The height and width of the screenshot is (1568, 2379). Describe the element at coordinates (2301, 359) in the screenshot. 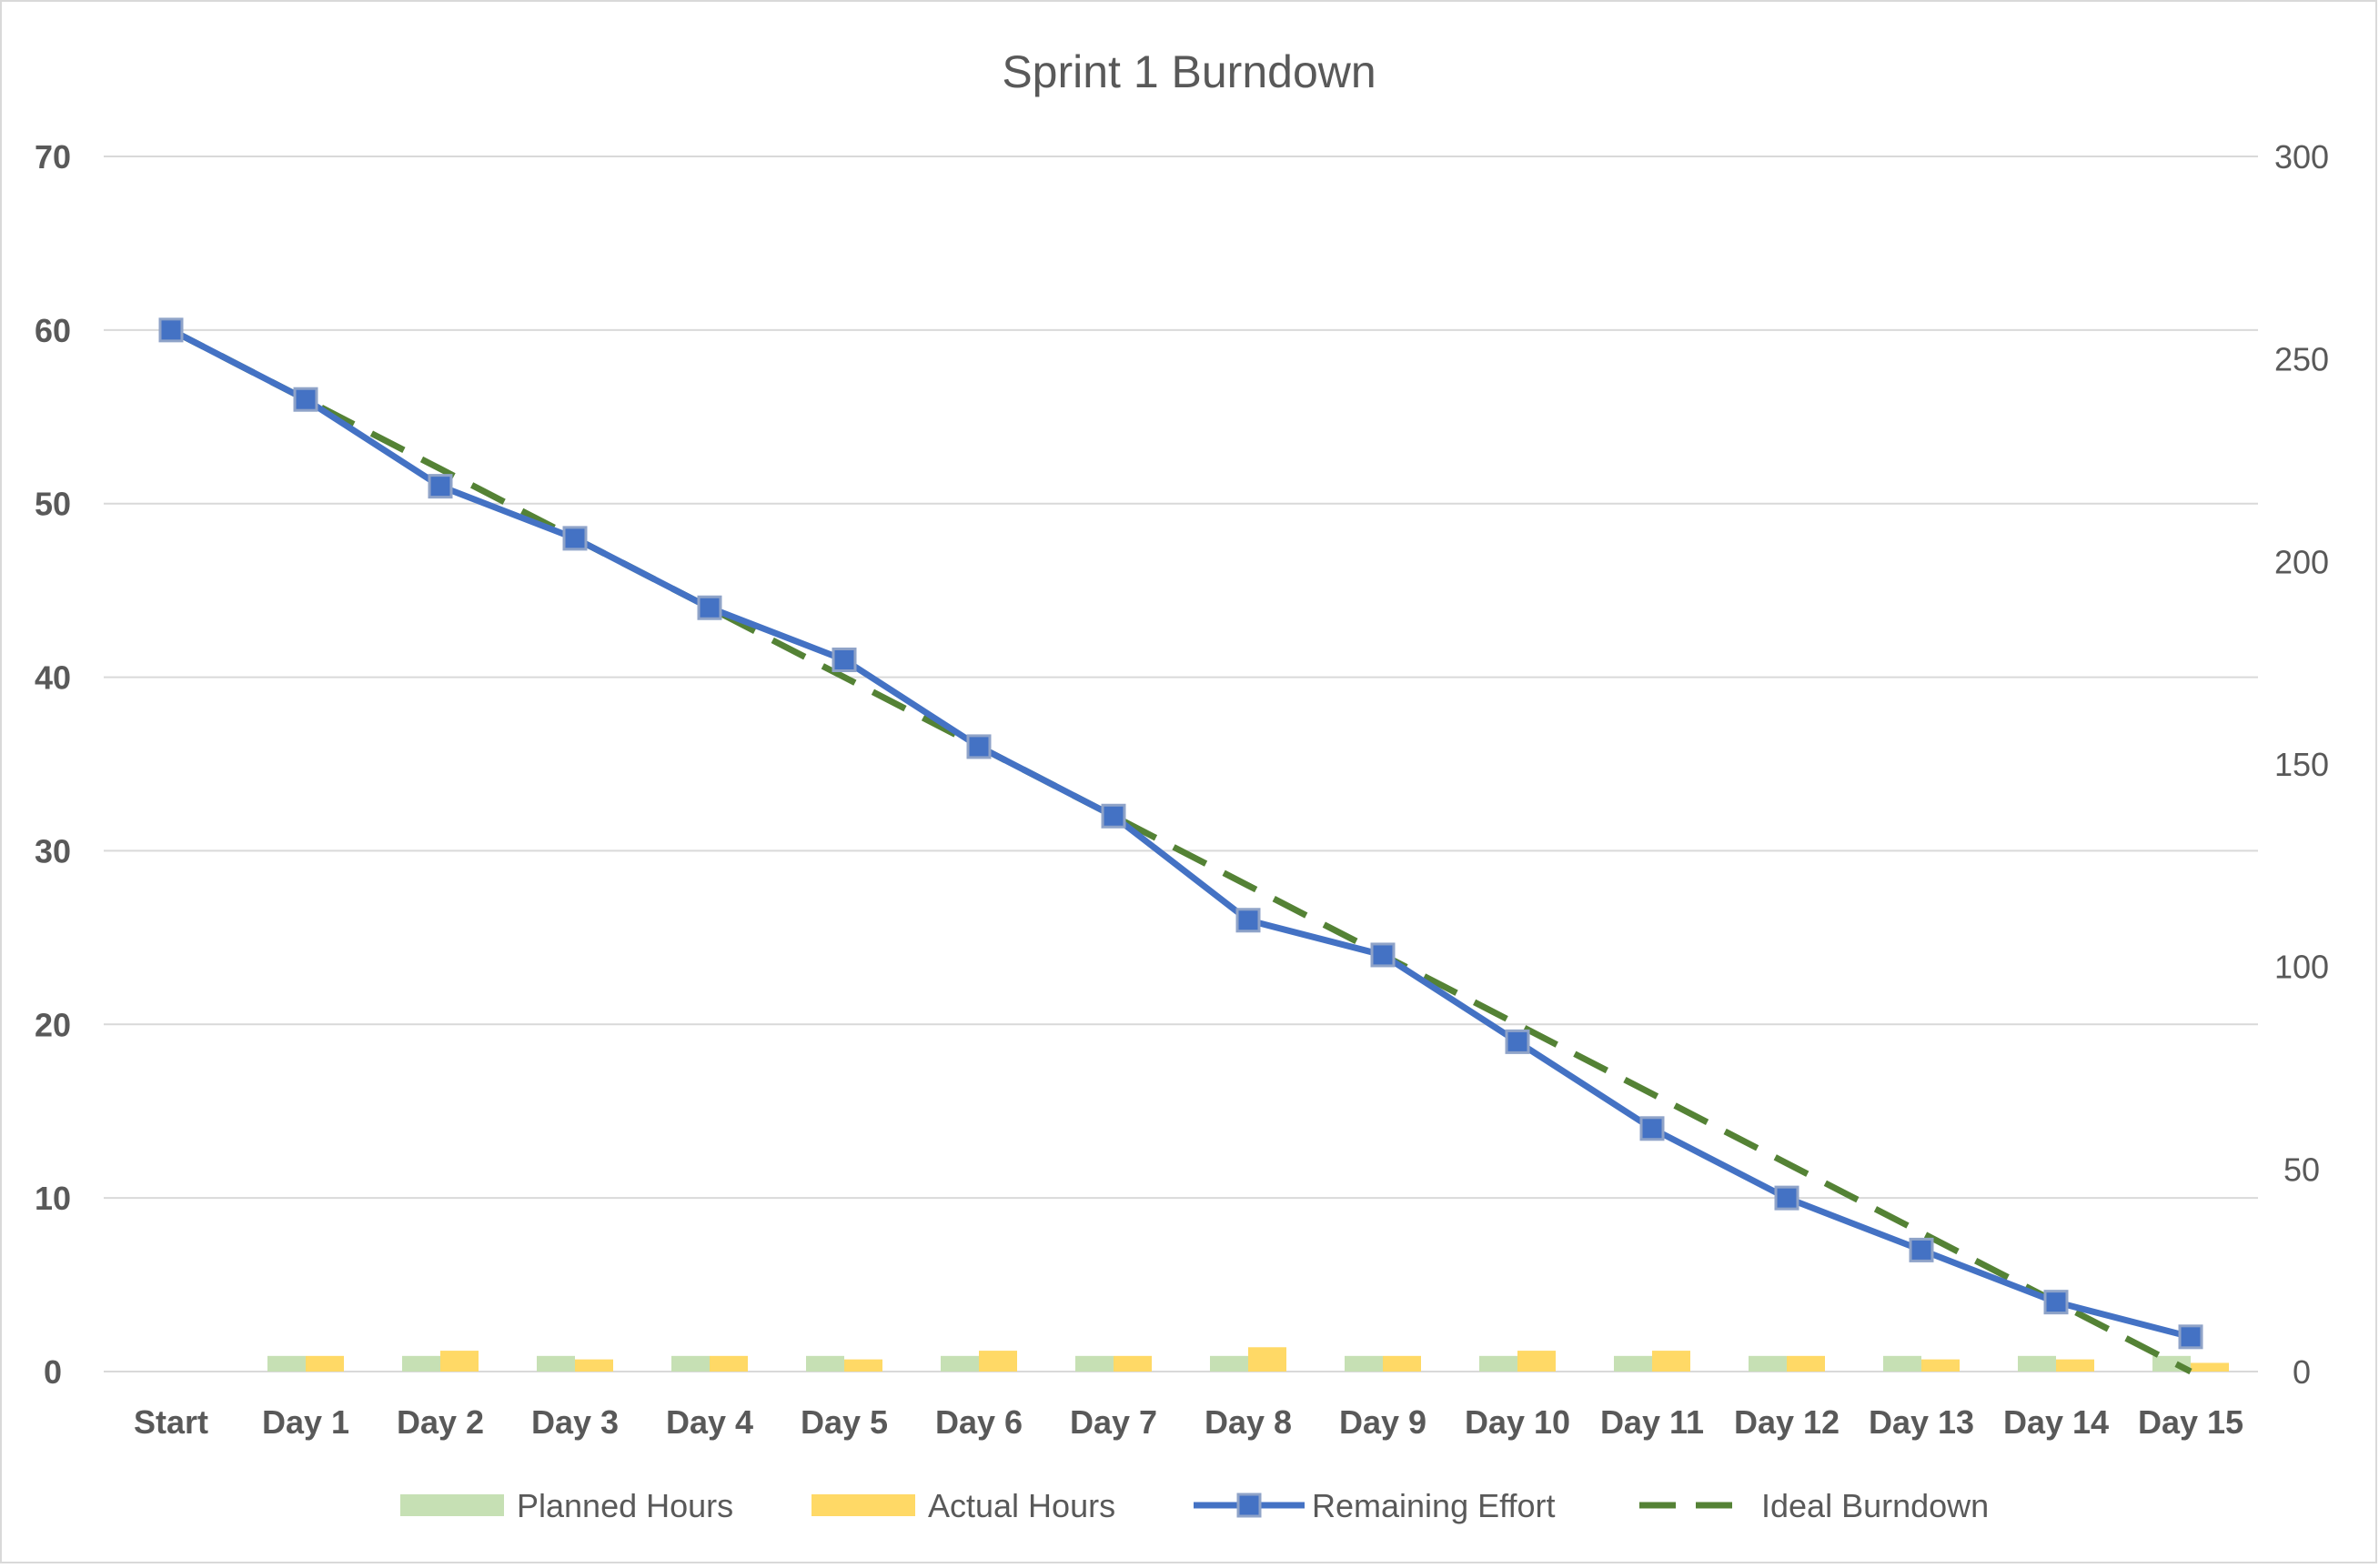

I see `right-tick-label: 250` at that location.